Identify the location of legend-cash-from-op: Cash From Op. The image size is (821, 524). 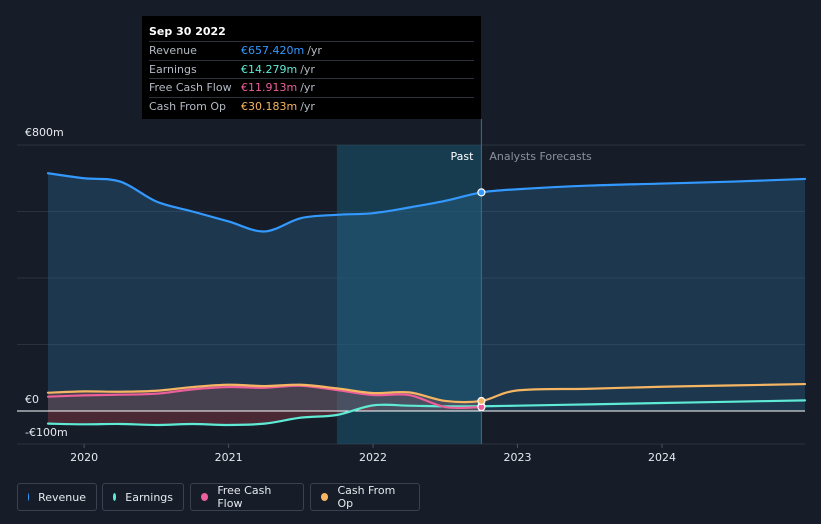
(365, 497).